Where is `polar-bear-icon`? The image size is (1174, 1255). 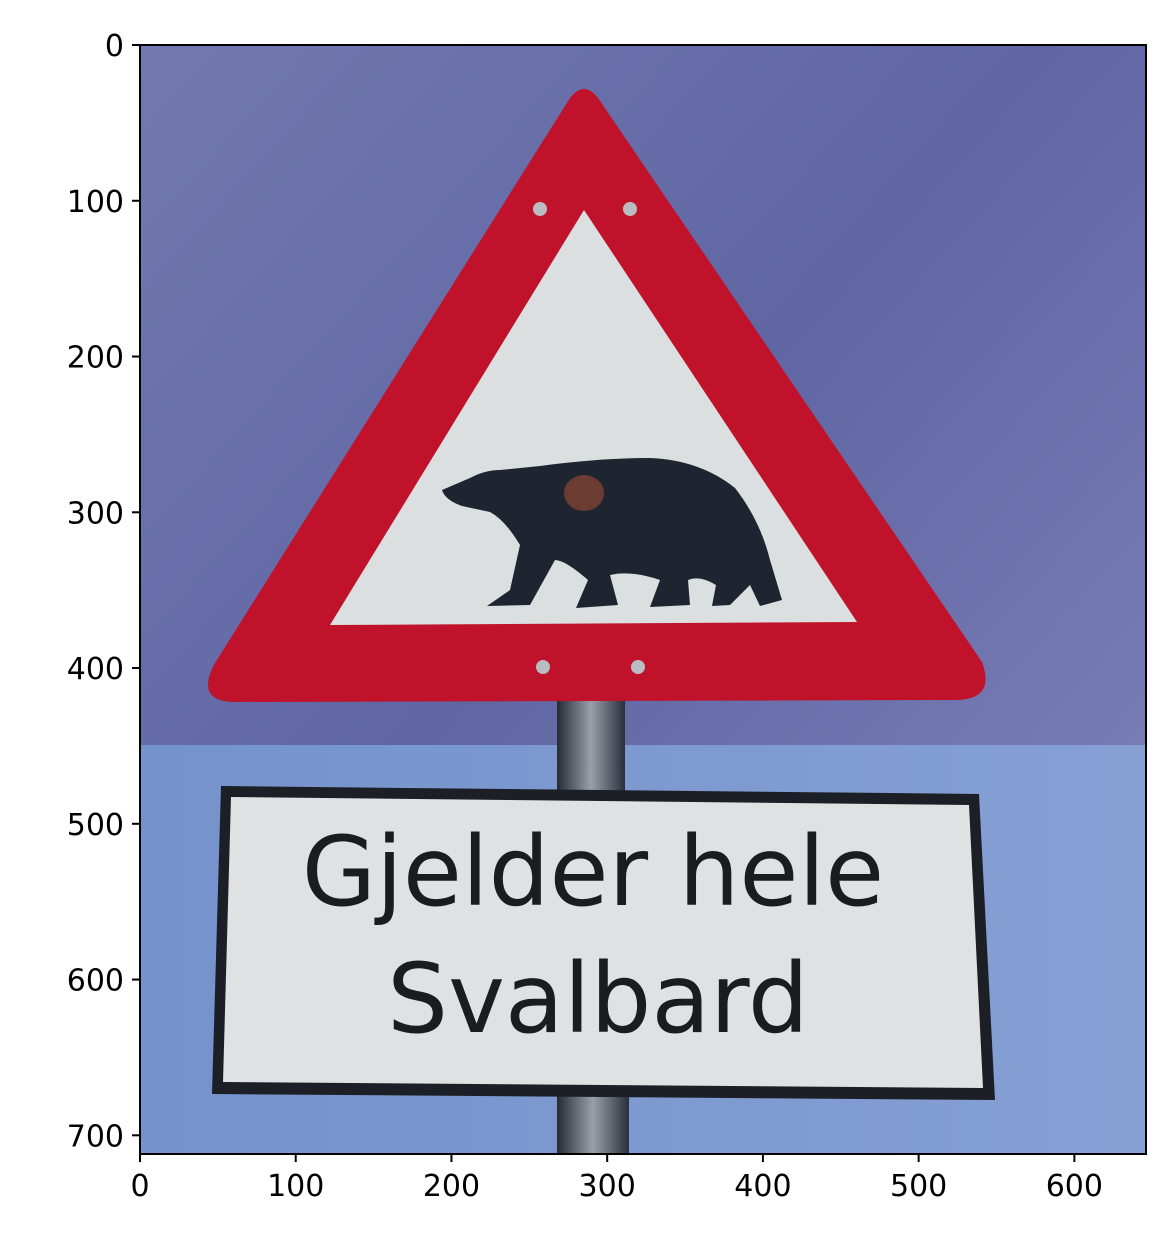 polar-bear-icon is located at coordinates (612, 533).